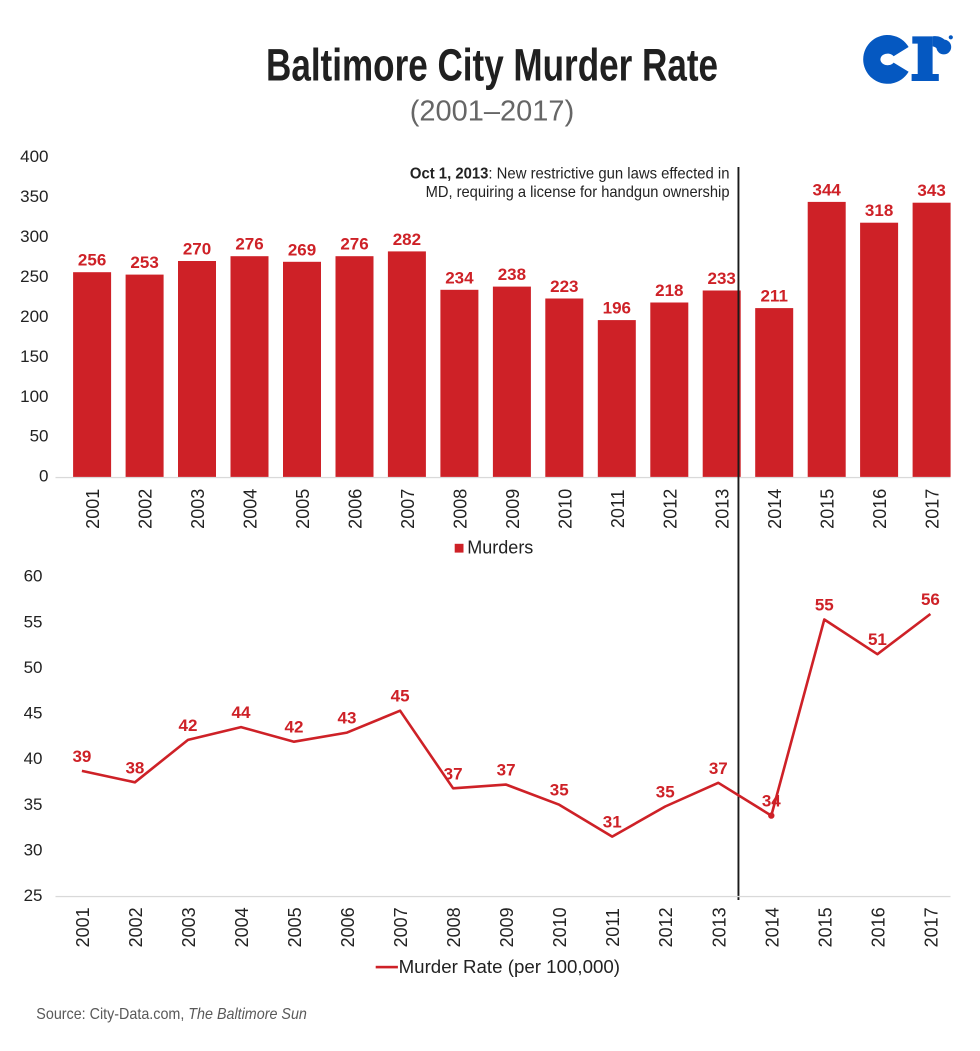 This screenshot has height=1051, width=980. I want to click on svg-text: 343, so click(931, 190).